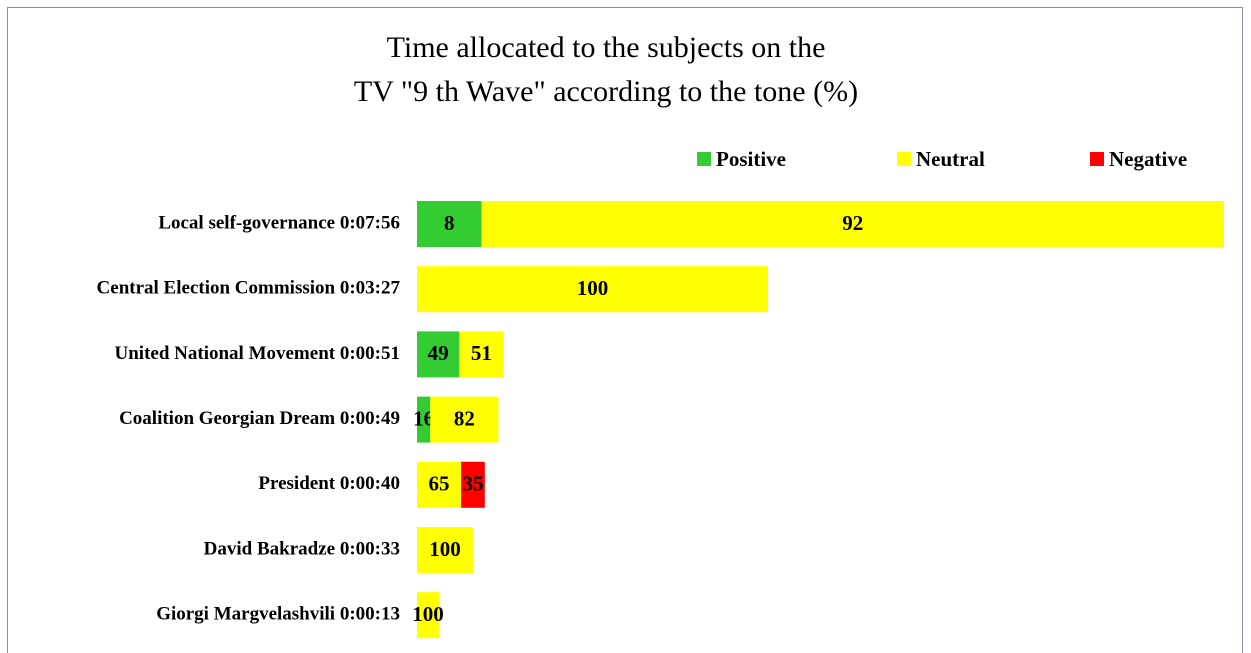 This screenshot has width=1251, height=653. I want to click on legend-label: Positive, so click(751, 159).